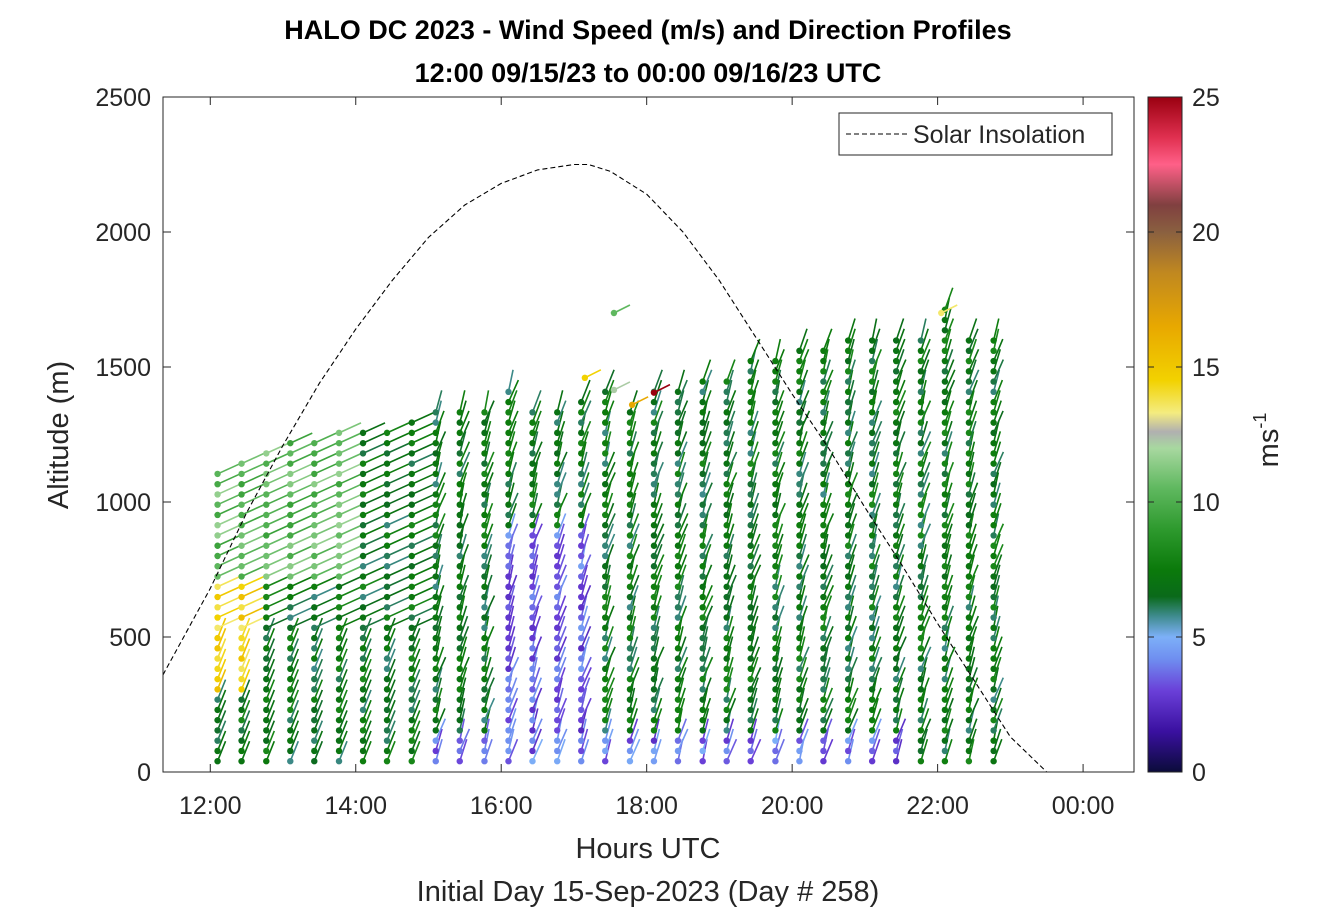  I want to click on y-tick-label: 1000, so click(123, 503).